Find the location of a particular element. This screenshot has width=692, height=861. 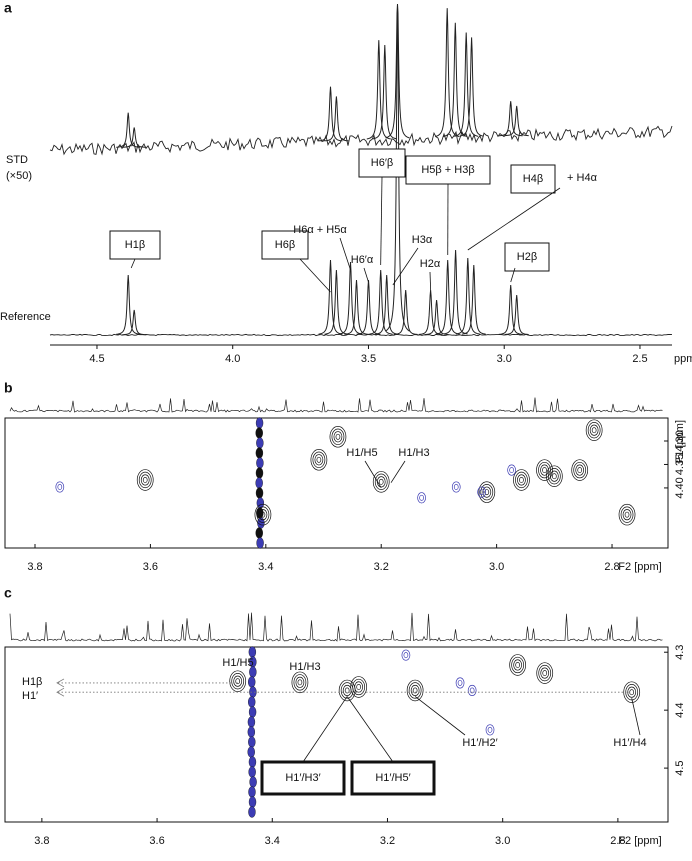

x-tick-label: 4.5 is located at coordinates (96, 359).